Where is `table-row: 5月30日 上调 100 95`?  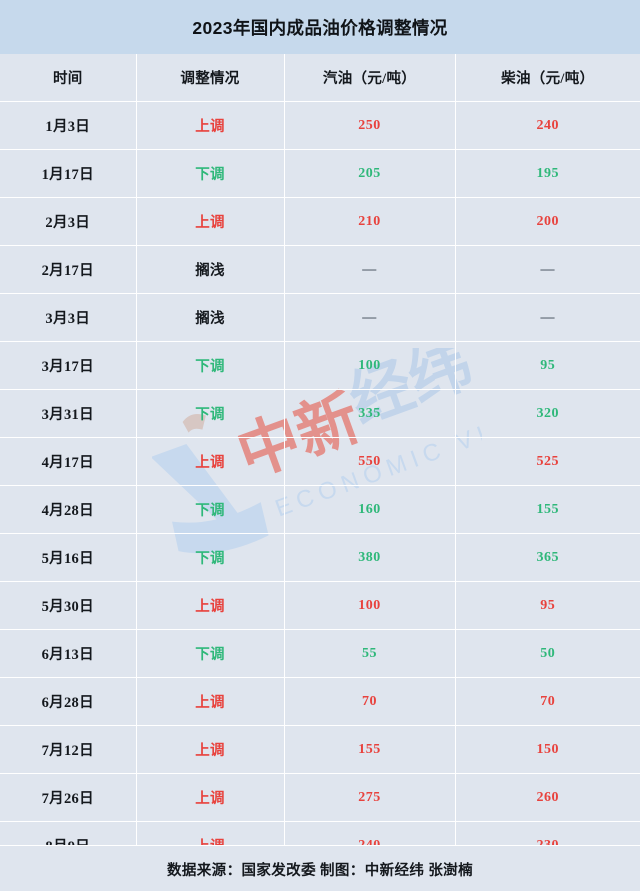 table-row: 5月30日 上调 100 95 is located at coordinates (320, 605).